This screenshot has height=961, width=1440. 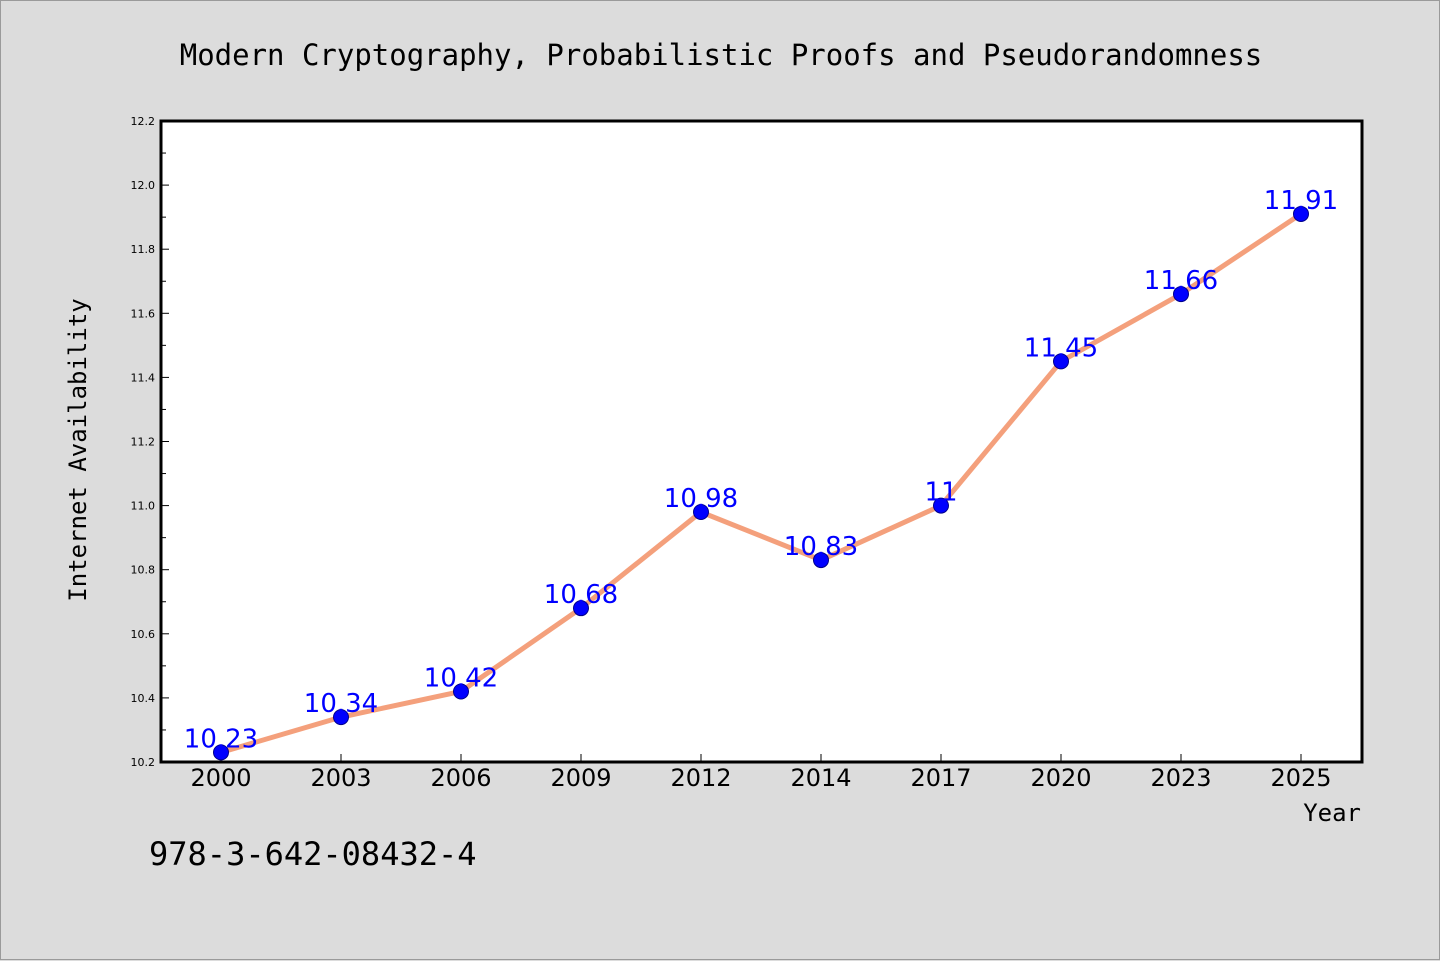 What do you see at coordinates (821, 547) in the screenshot?
I see `data-label: 10.83` at bounding box center [821, 547].